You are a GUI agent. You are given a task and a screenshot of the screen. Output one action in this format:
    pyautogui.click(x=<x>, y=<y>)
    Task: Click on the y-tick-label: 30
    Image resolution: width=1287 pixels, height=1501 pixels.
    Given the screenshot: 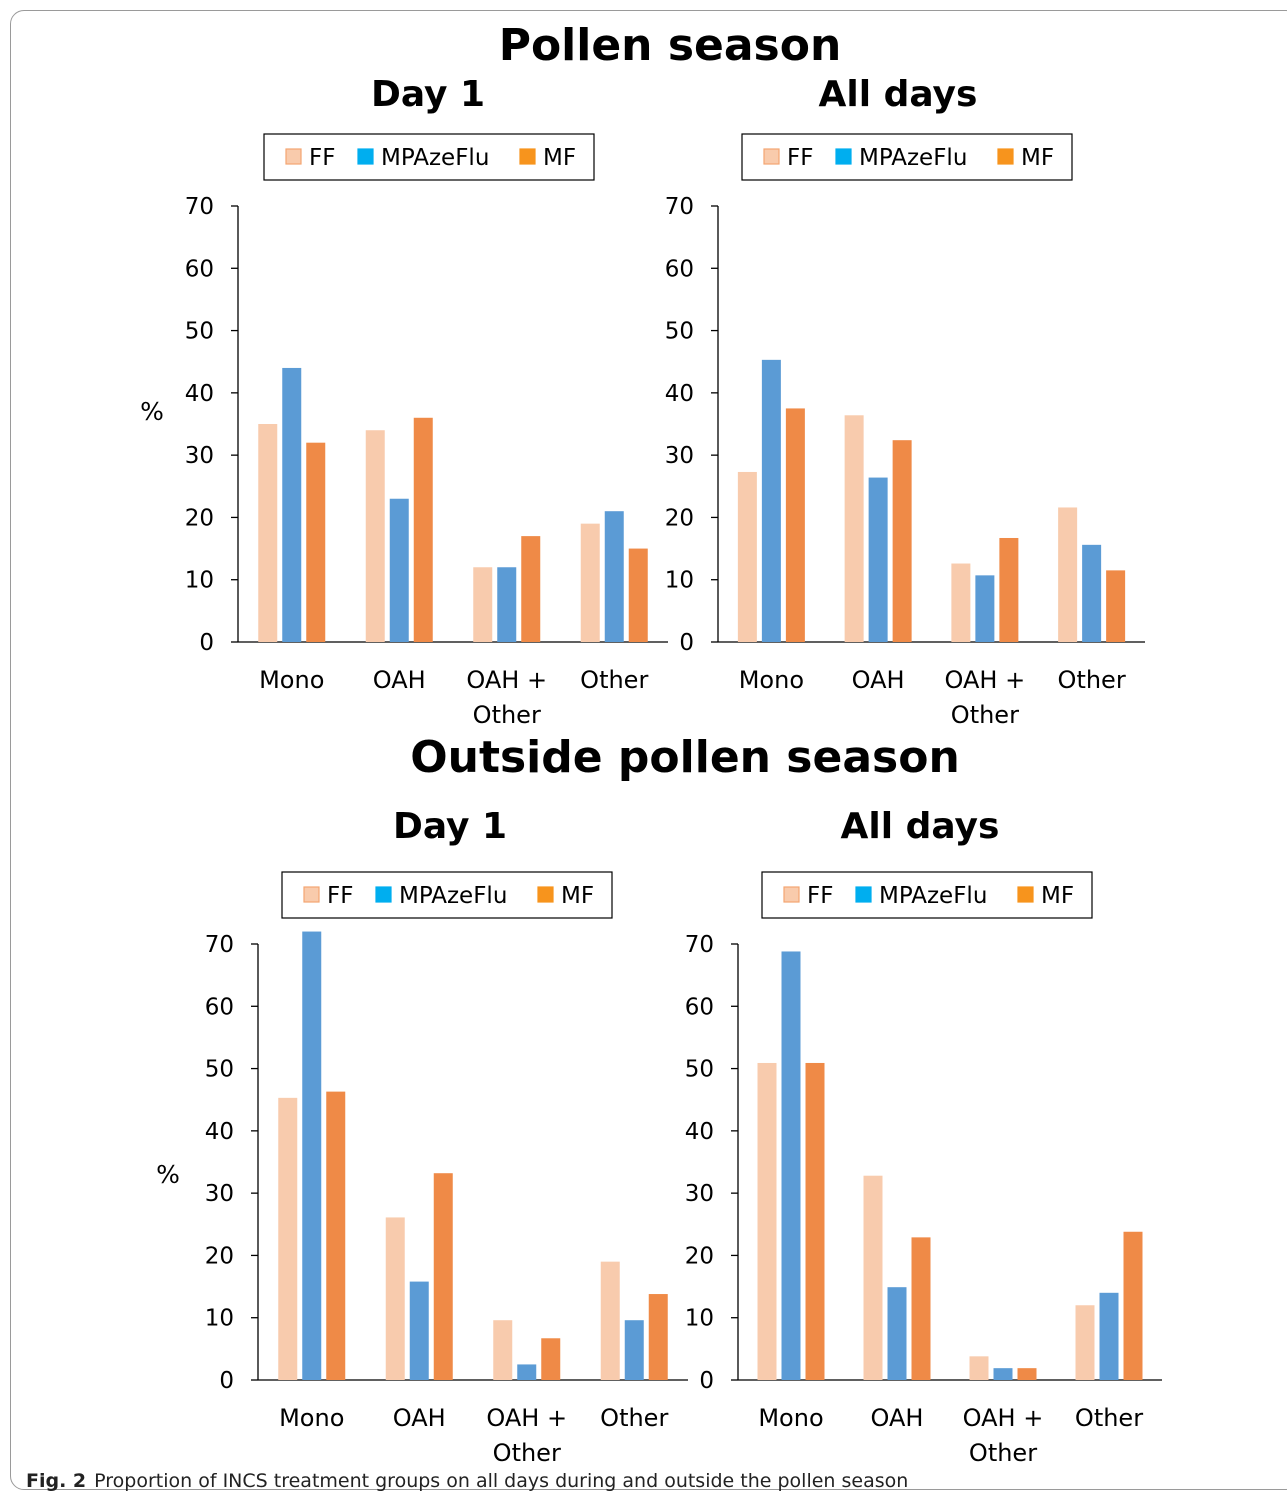 What is the action you would take?
    pyautogui.click(x=679, y=456)
    